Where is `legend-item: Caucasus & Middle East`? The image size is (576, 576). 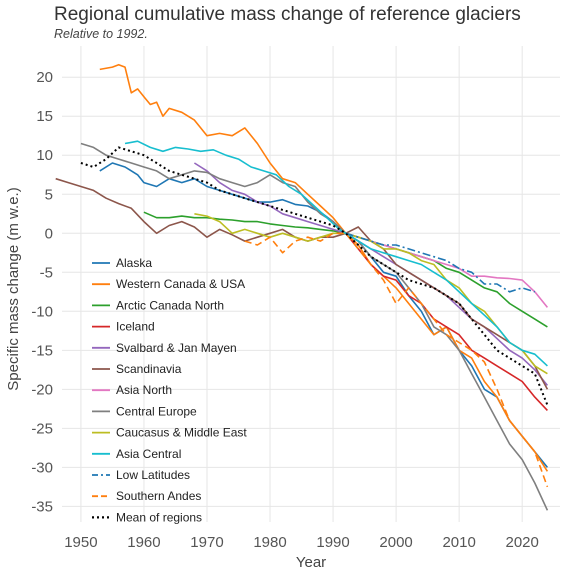
legend-item: Caucasus & Middle East is located at coordinates (169, 433).